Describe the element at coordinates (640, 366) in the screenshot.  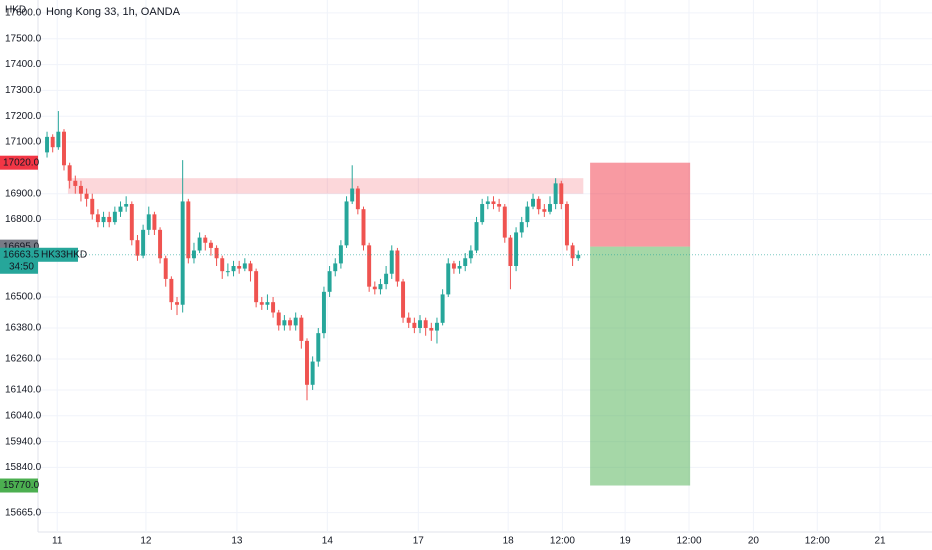
I see `target-zone` at that location.